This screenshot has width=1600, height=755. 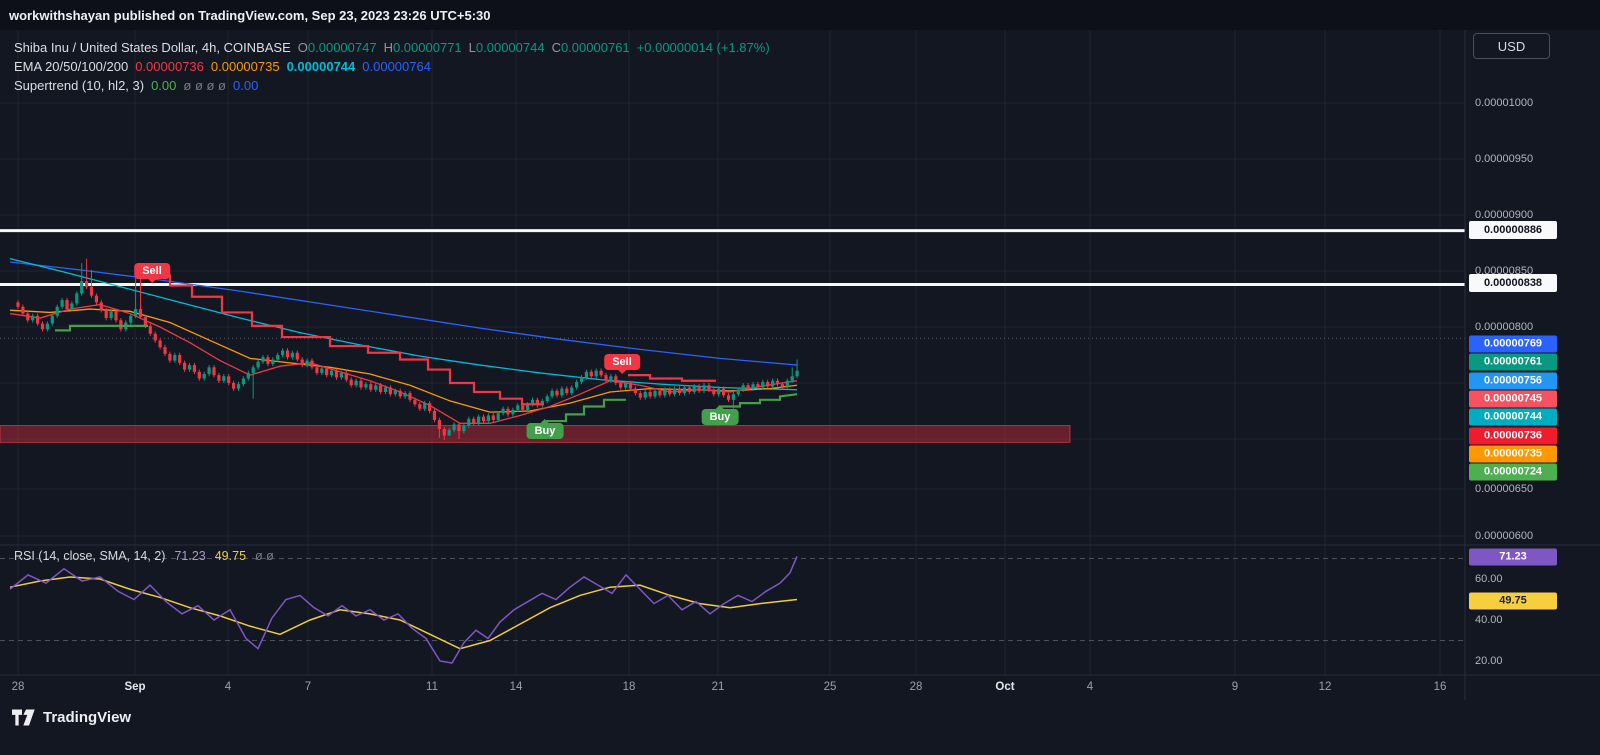 I want to click on time-axis-label: 21, so click(x=718, y=687).